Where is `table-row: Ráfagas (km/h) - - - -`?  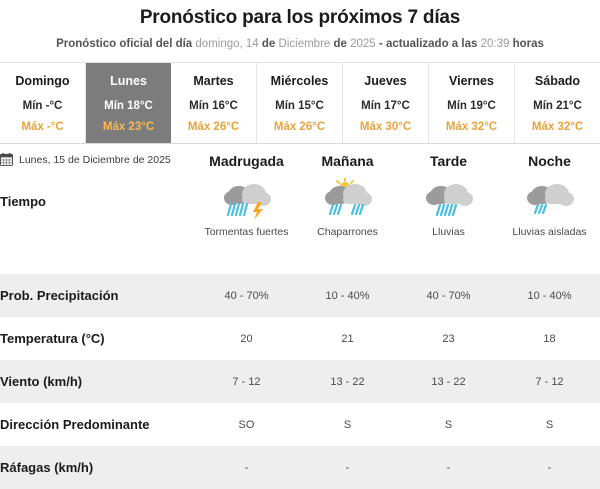 table-row: Ráfagas (km/h) - - - - is located at coordinates (300, 467).